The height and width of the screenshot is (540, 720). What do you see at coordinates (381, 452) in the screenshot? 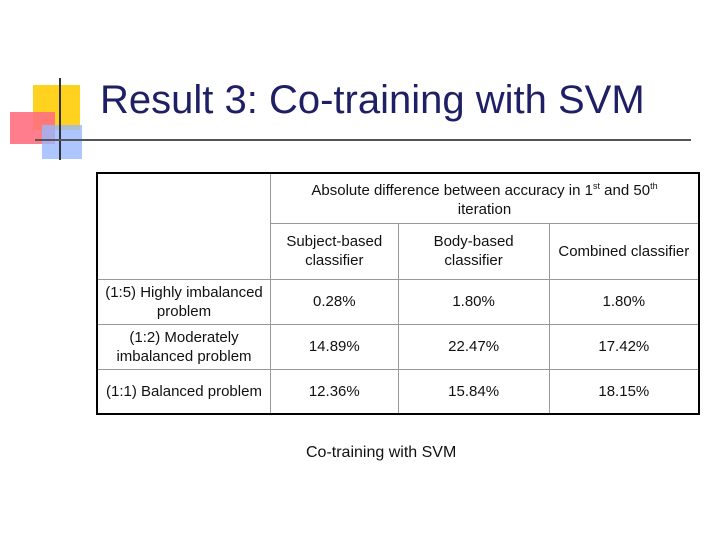
I see `caption: Co-training with SVM` at bounding box center [381, 452].